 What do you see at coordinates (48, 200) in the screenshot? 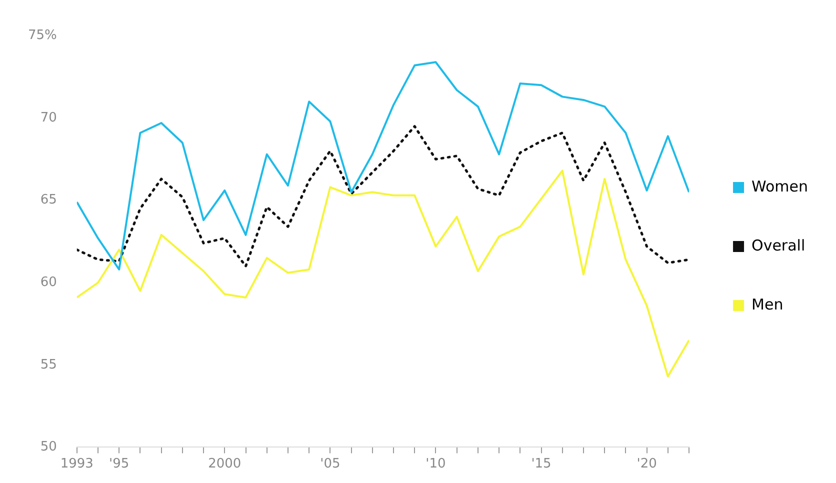
I see `y-tick-label: 65` at bounding box center [48, 200].